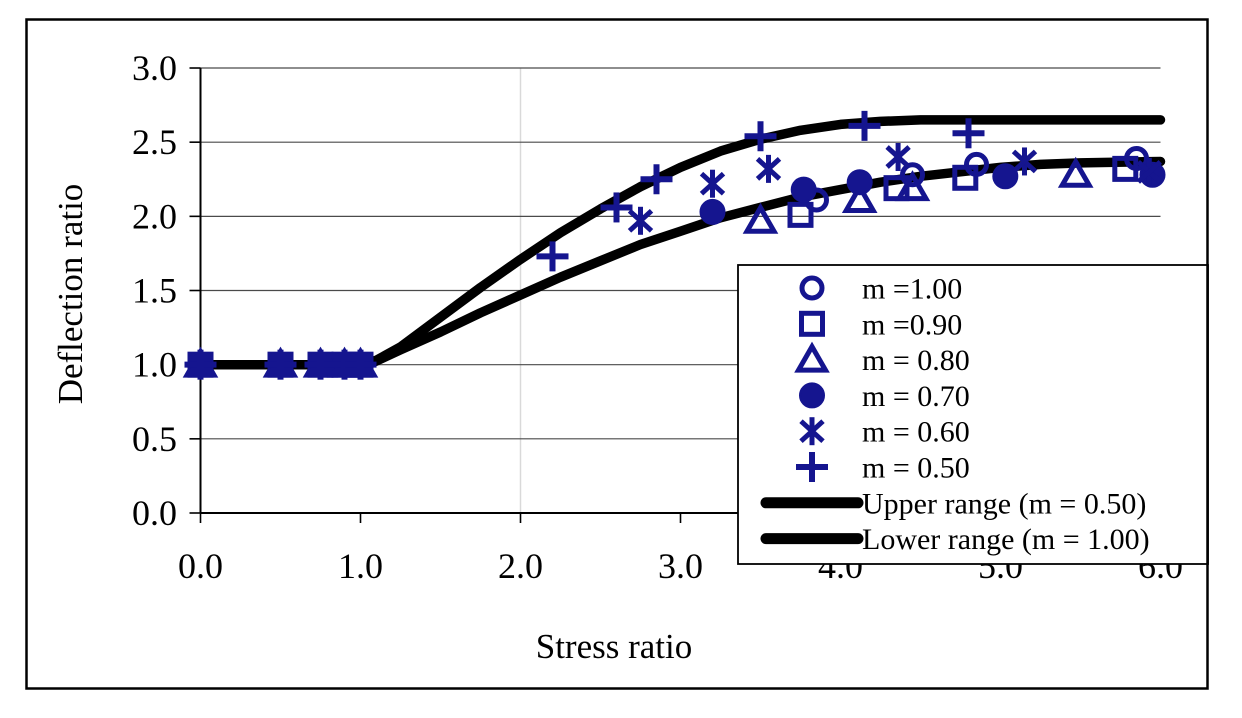 The image size is (1242, 718). What do you see at coordinates (200, 566) in the screenshot?
I see `x-tick-label: 0.0` at bounding box center [200, 566].